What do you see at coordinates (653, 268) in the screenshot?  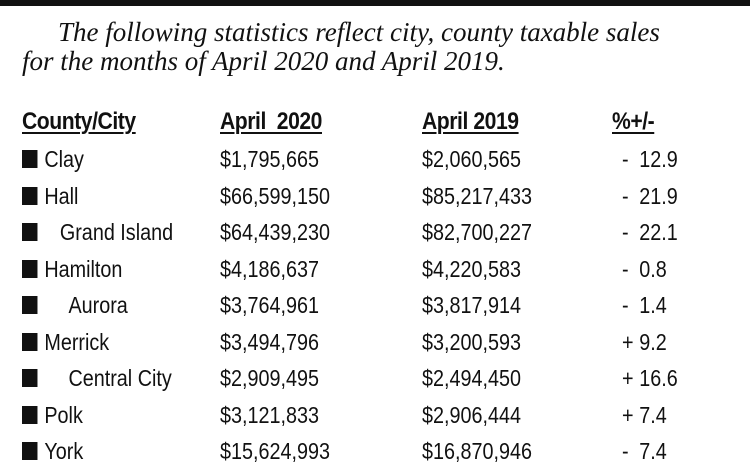 I see `row-change-value: 0.8` at bounding box center [653, 268].